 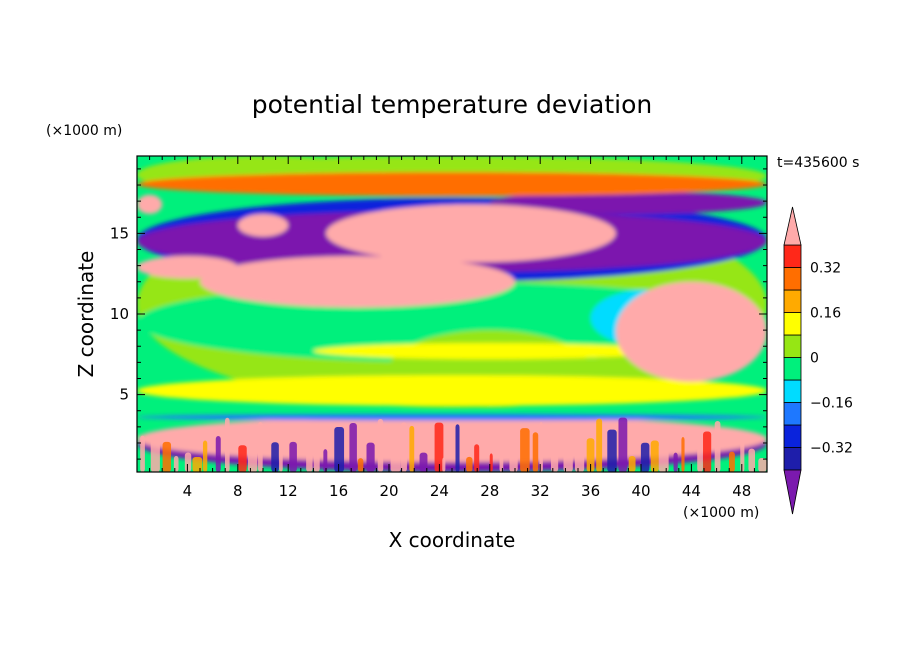 What do you see at coordinates (590, 491) in the screenshot?
I see `x-tick-label: 36` at bounding box center [590, 491].